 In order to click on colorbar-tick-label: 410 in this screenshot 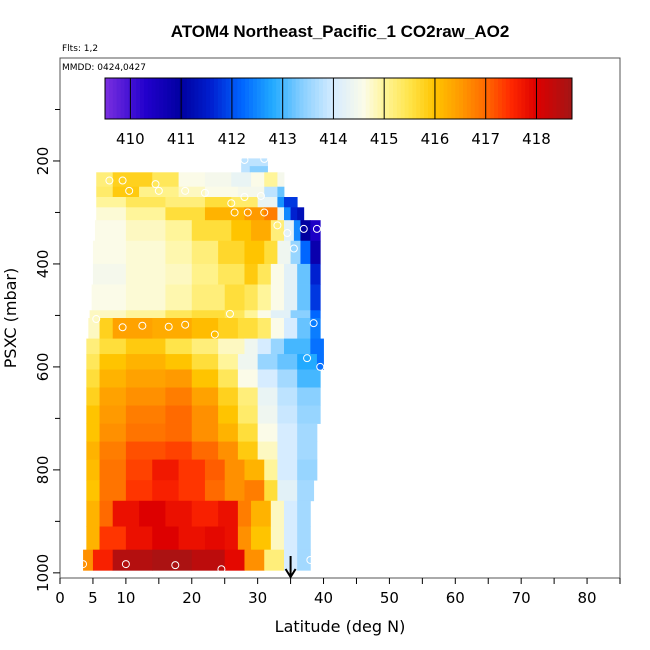, I will do `click(130, 139)`.